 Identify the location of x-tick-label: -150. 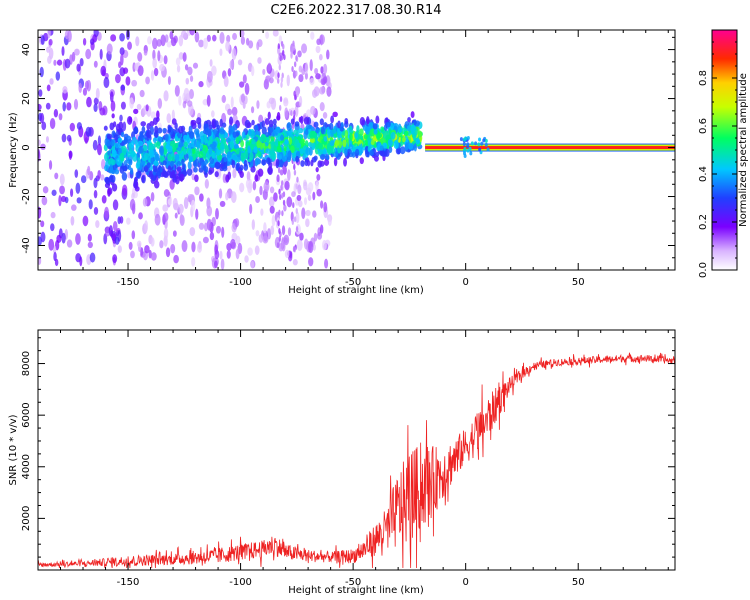
(128, 282).